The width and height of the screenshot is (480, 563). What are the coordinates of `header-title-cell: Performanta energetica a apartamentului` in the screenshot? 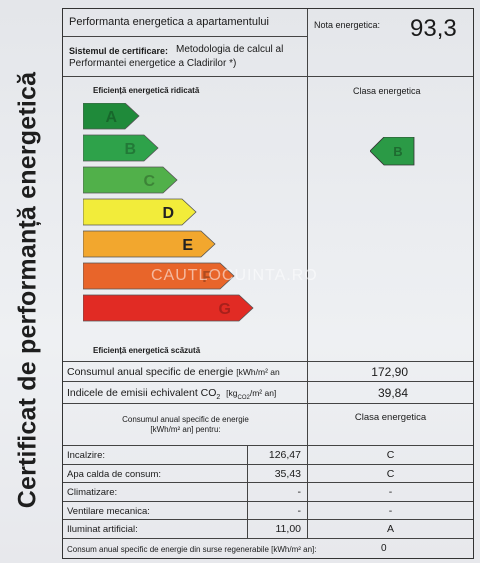 It's located at (185, 23).